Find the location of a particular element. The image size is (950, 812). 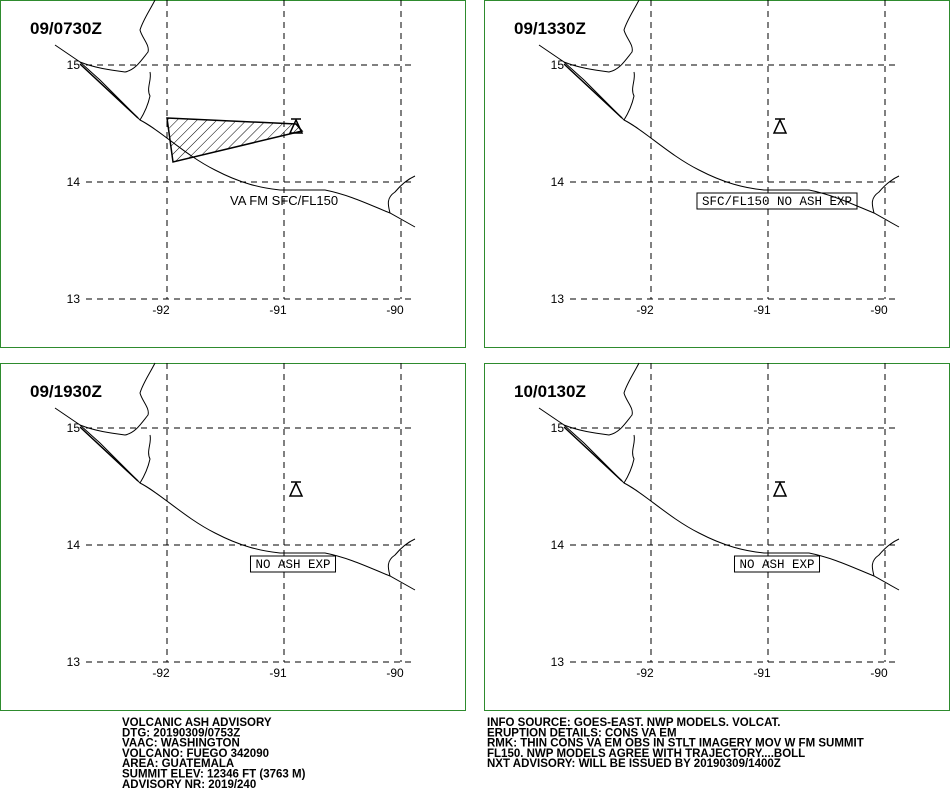

valid-time: 09/0730Z is located at coordinates (66, 28).